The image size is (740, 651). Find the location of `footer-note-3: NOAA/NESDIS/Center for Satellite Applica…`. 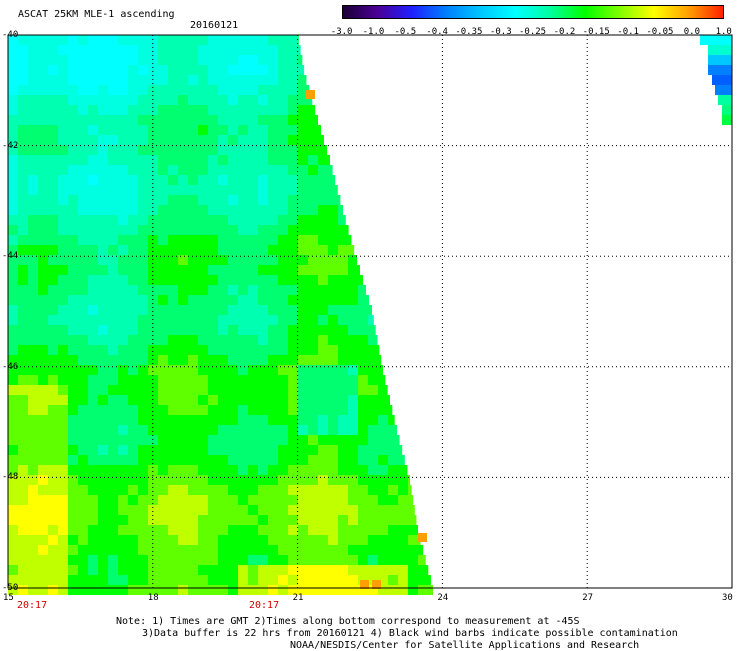

footer-note-3: NOAA/NESDIS/Center for Satellite Applica… is located at coordinates (464, 645).